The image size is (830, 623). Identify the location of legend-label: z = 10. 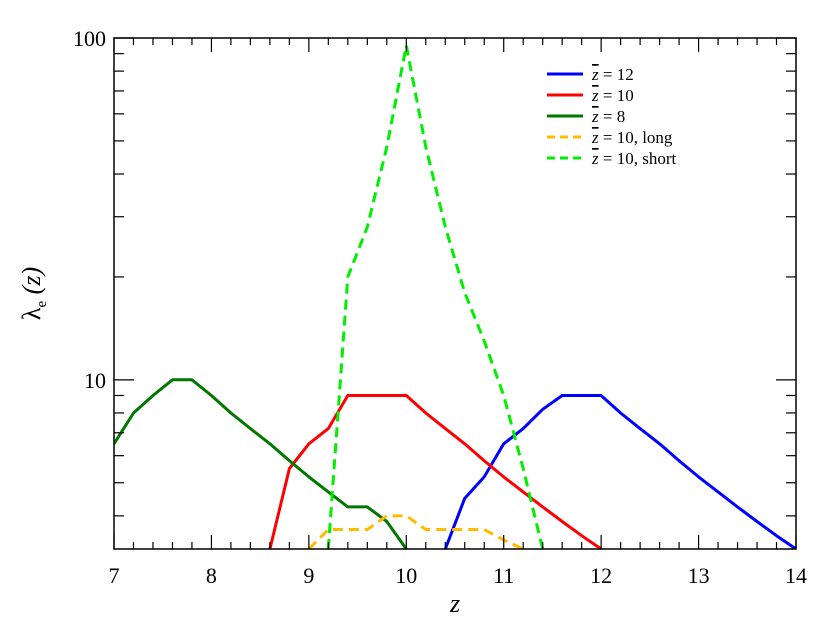
(612, 95).